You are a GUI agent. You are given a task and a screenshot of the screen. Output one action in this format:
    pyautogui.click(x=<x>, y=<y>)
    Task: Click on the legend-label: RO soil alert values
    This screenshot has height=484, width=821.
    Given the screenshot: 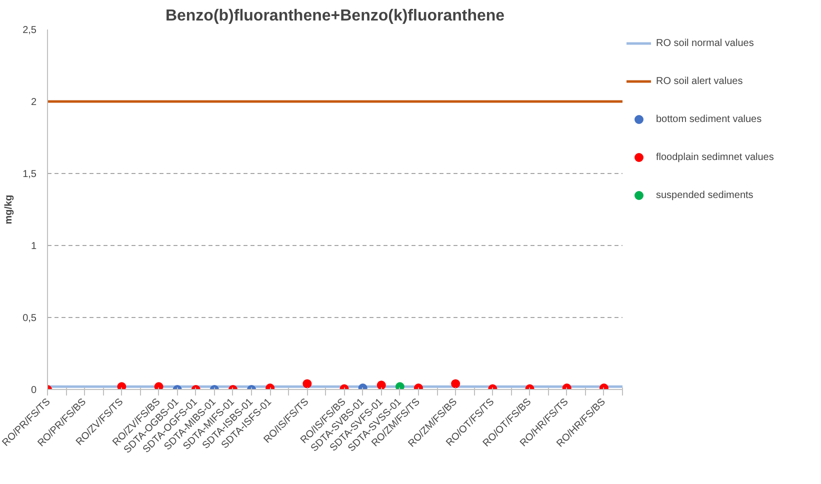 What is the action you would take?
    pyautogui.click(x=699, y=81)
    